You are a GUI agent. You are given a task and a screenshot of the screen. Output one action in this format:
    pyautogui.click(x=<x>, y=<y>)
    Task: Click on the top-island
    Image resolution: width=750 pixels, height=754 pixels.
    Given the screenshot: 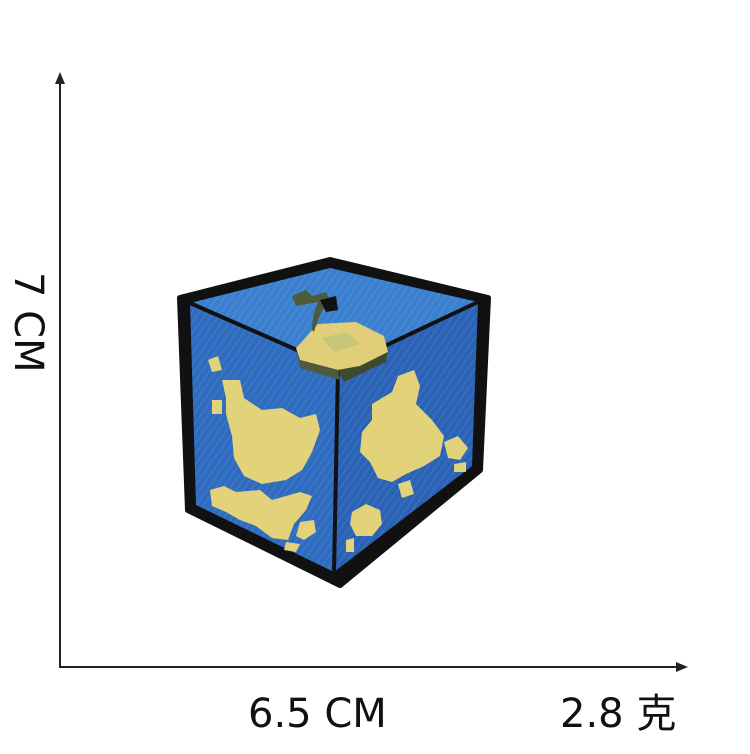 What is the action you would take?
    pyautogui.click(x=340, y=336)
    